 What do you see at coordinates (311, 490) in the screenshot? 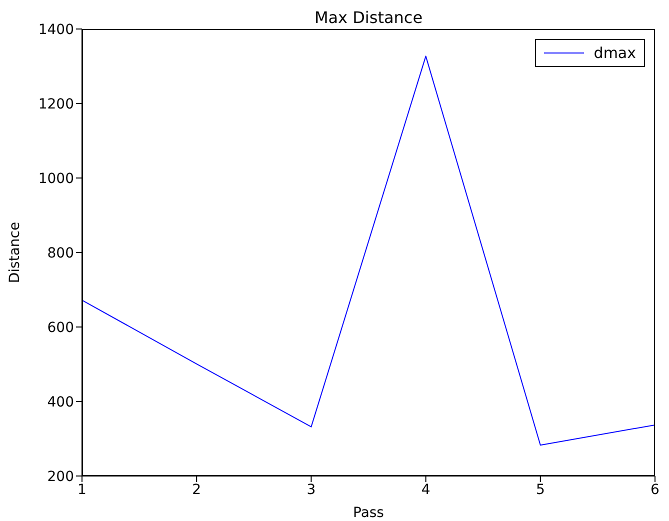
I see `x-tick-label: 3` at bounding box center [311, 490].